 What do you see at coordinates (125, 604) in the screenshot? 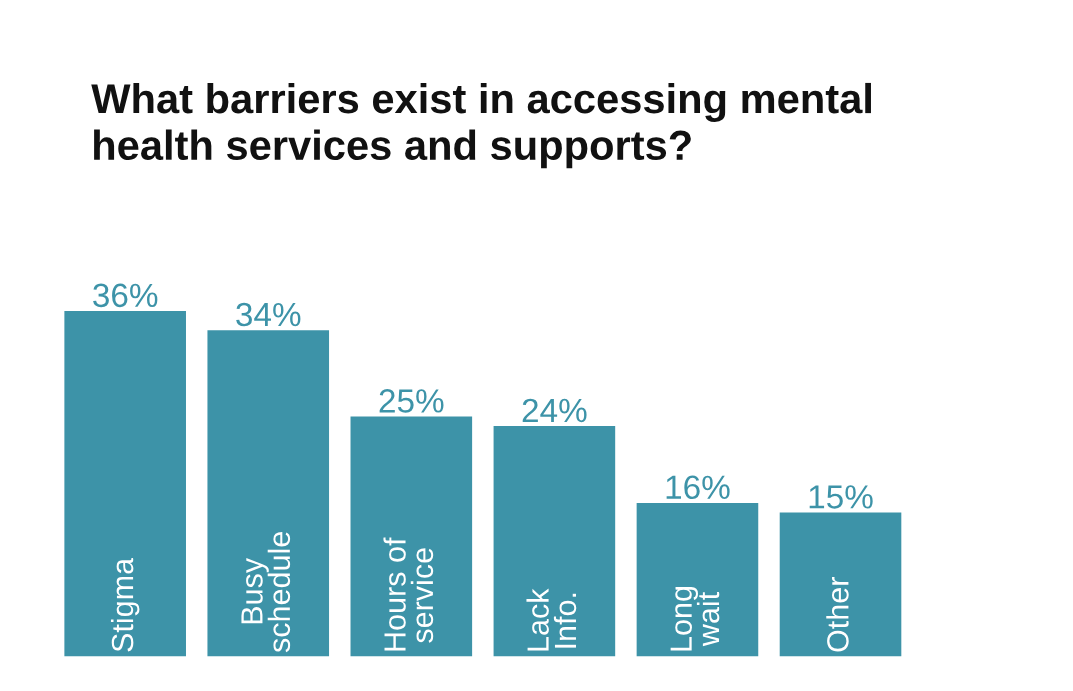
I see `x-tick-label: Stigma` at bounding box center [125, 604].